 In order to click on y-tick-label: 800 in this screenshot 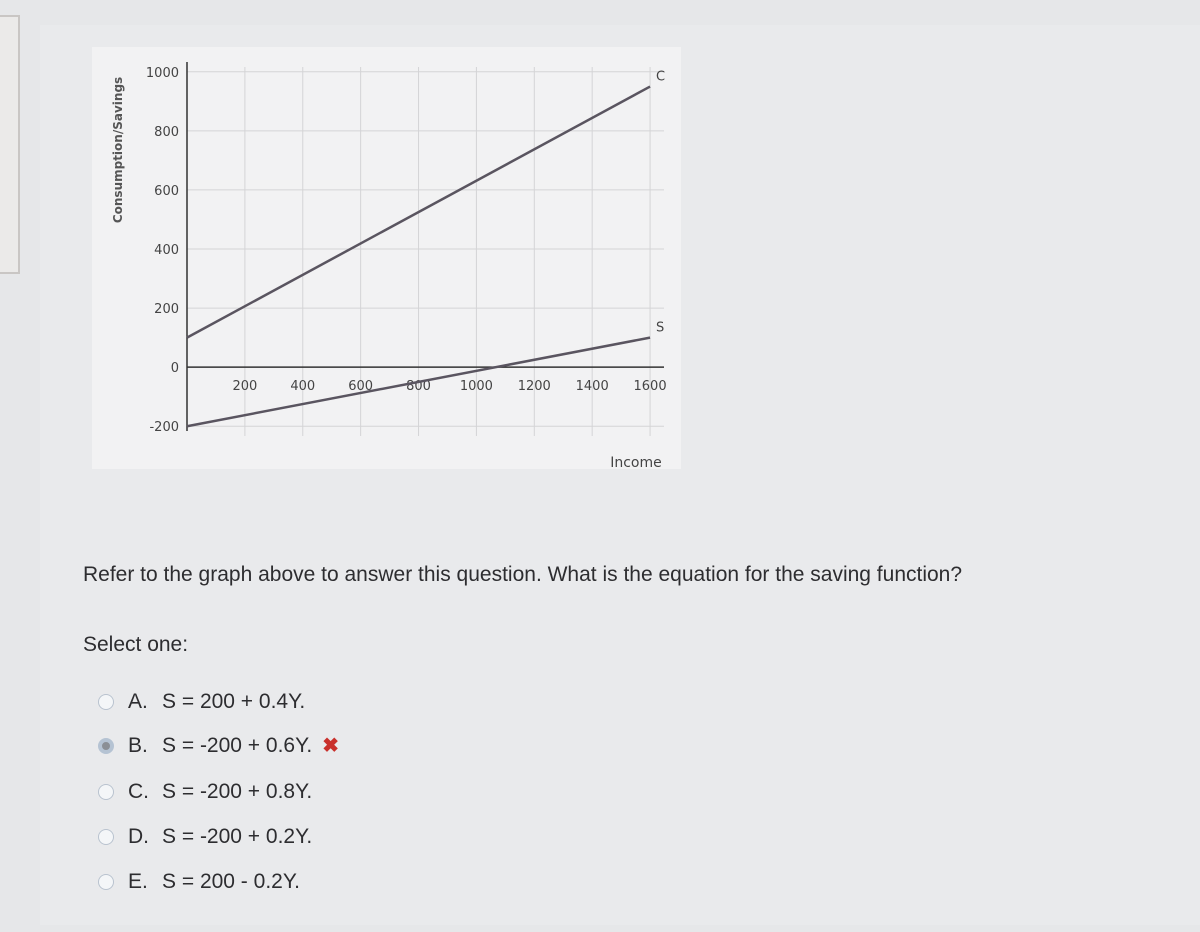, I will do `click(166, 132)`.